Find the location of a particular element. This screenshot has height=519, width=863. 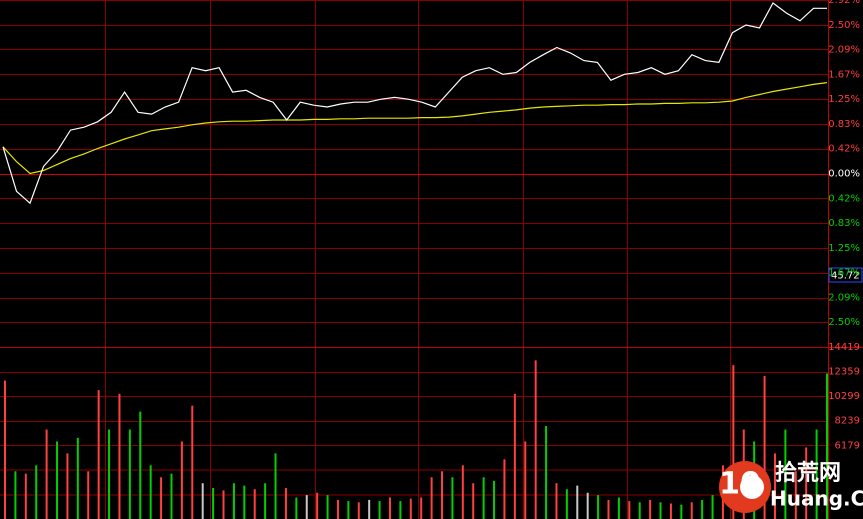

y-tick-label: 0.00% is located at coordinates (844, 174).